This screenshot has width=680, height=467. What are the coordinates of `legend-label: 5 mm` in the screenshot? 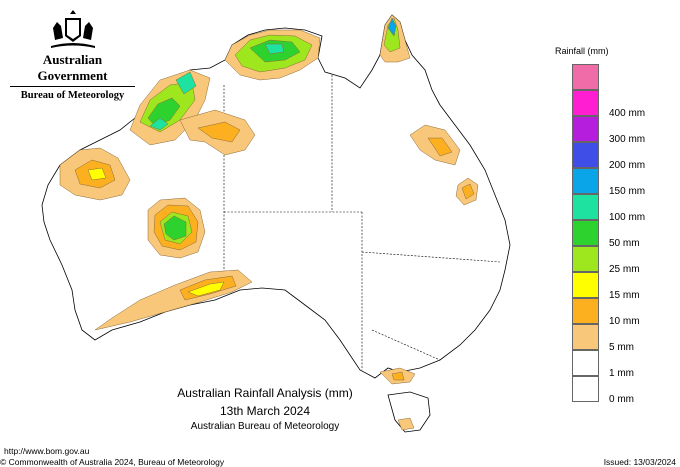 It's located at (621, 347).